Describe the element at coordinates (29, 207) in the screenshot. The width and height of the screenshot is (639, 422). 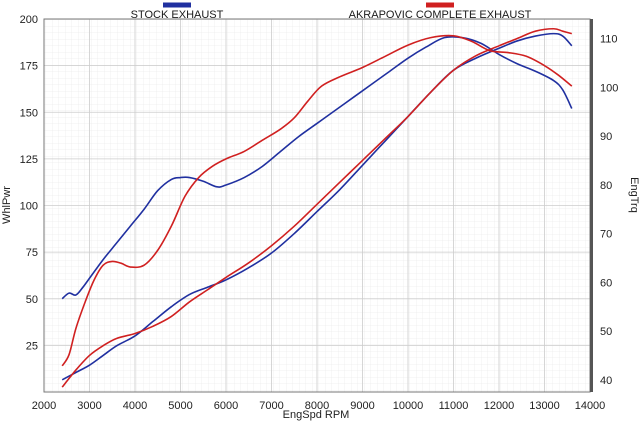
I see `left-tick-label: 100` at that location.